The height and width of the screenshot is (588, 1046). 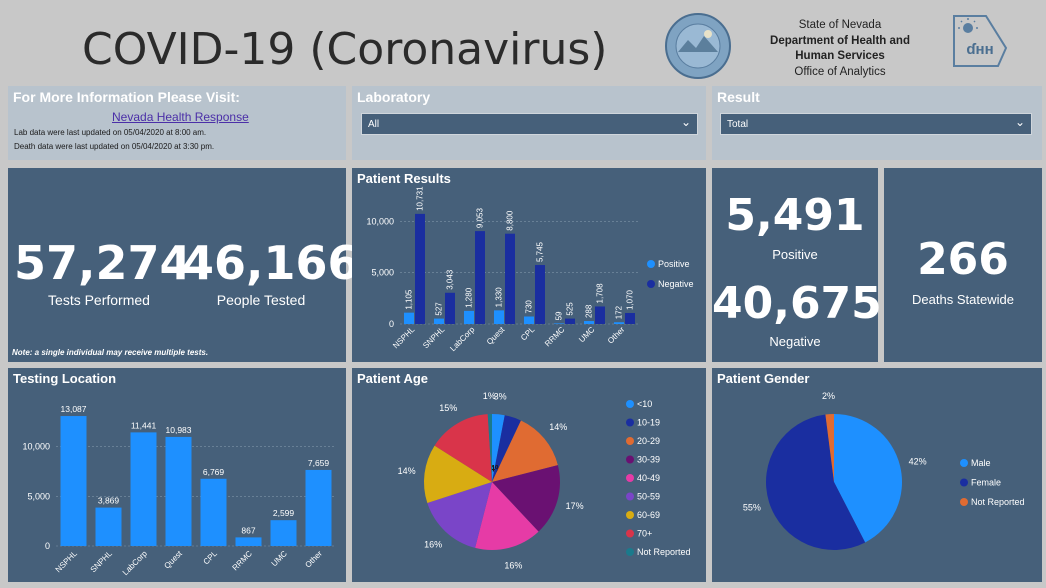 I want to click on people-tested-value: 46,166, so click(x=271, y=263).